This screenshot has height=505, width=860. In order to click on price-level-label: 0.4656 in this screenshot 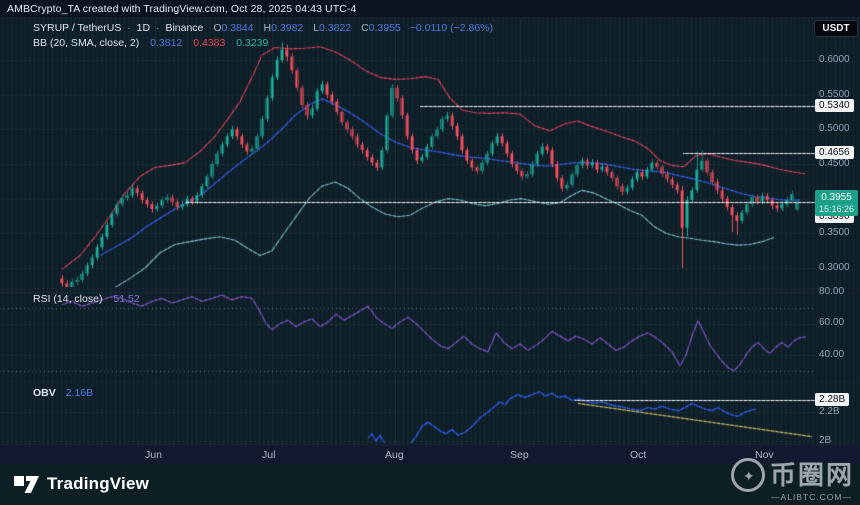, I will do `click(834, 152)`.